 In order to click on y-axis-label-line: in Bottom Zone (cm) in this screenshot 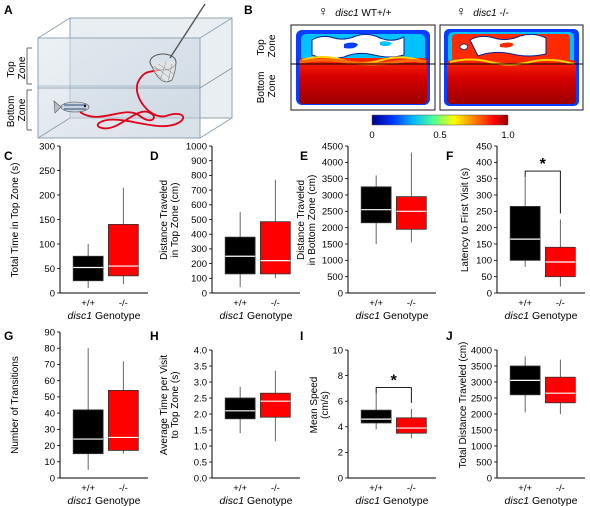, I will do `click(312, 220)`.